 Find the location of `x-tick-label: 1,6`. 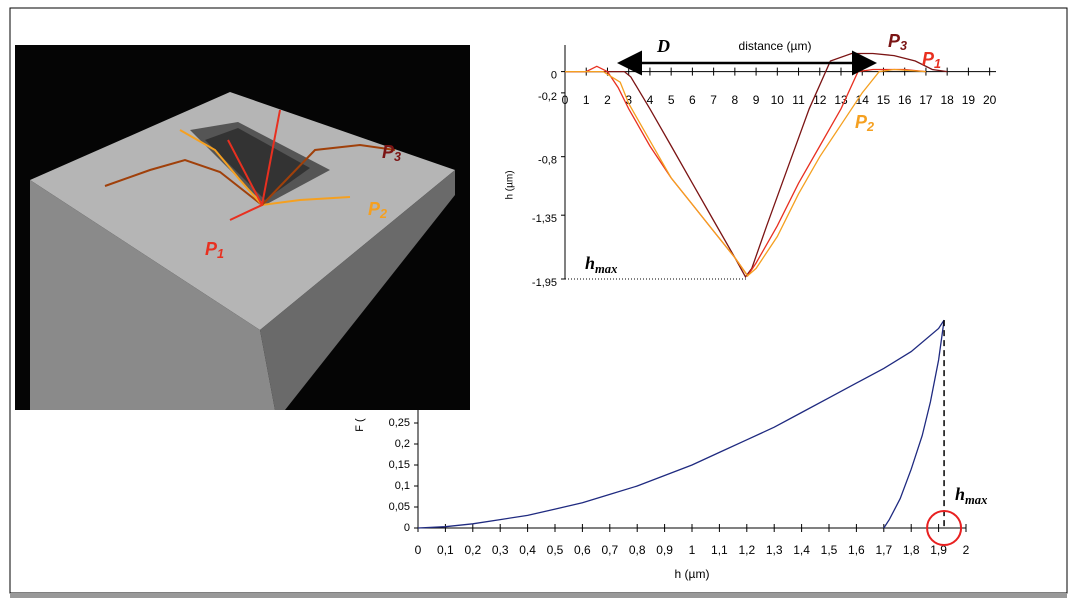

x-tick-label: 1,6 is located at coordinates (856, 550).